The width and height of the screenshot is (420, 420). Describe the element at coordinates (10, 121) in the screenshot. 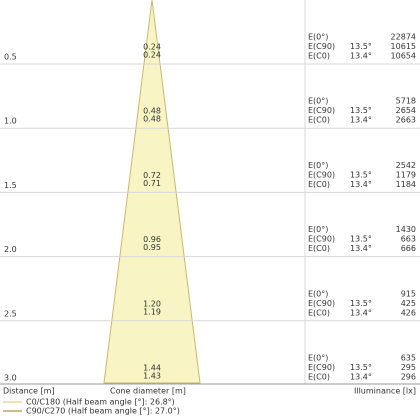

I see `distance-label: 1.0` at that location.